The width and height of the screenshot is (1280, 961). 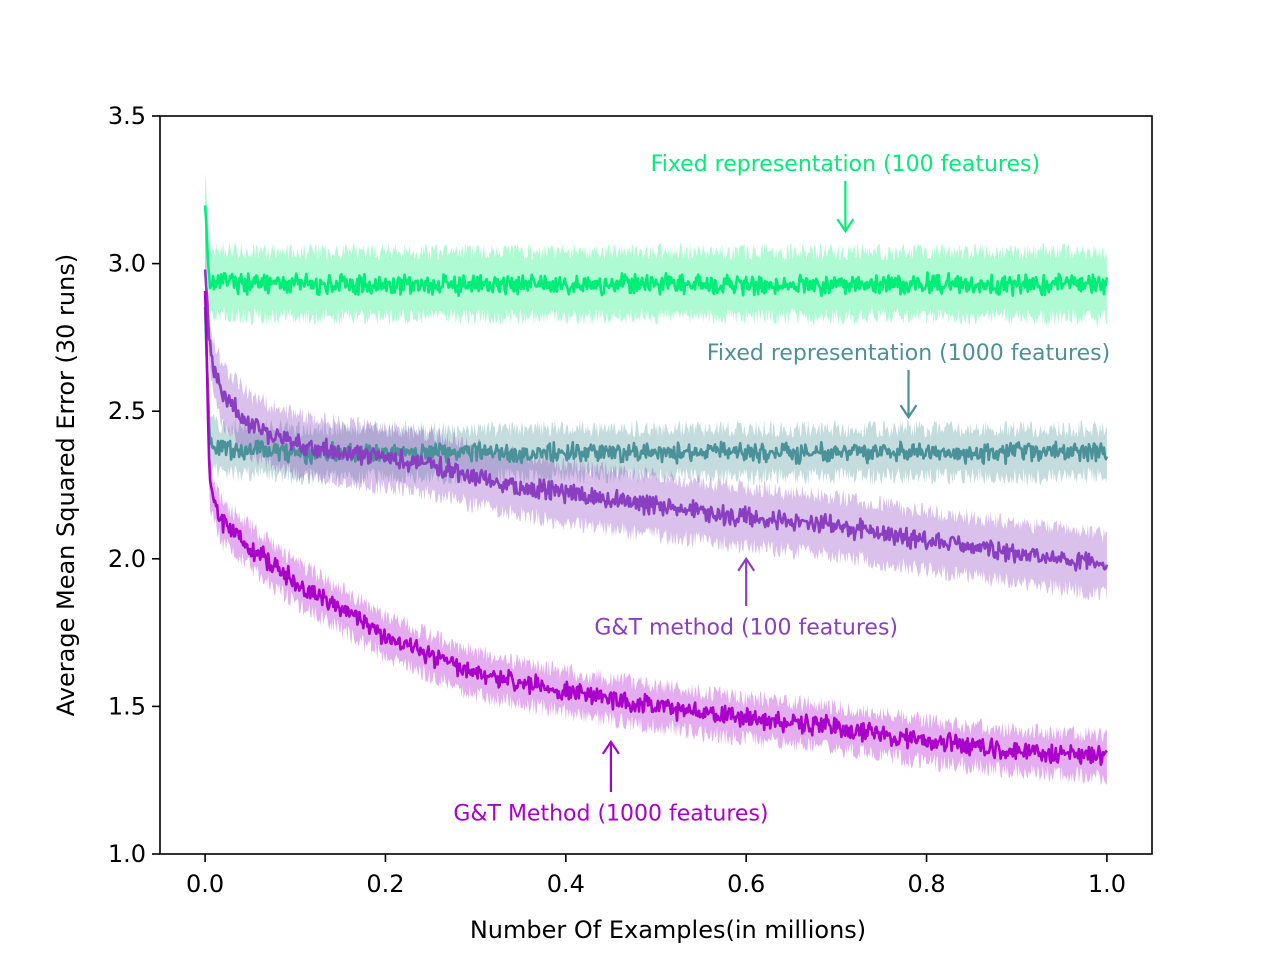 I want to click on annotation-text: G&T method (100 features), so click(x=746, y=628).